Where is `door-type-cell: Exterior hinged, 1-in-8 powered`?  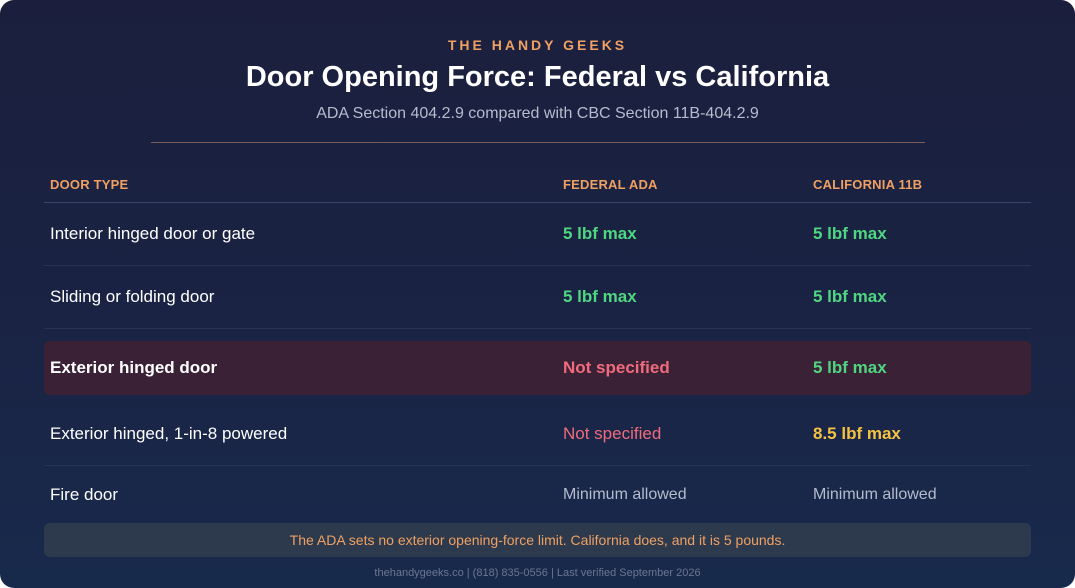 door-type-cell: Exterior hinged, 1-in-8 powered is located at coordinates (169, 433).